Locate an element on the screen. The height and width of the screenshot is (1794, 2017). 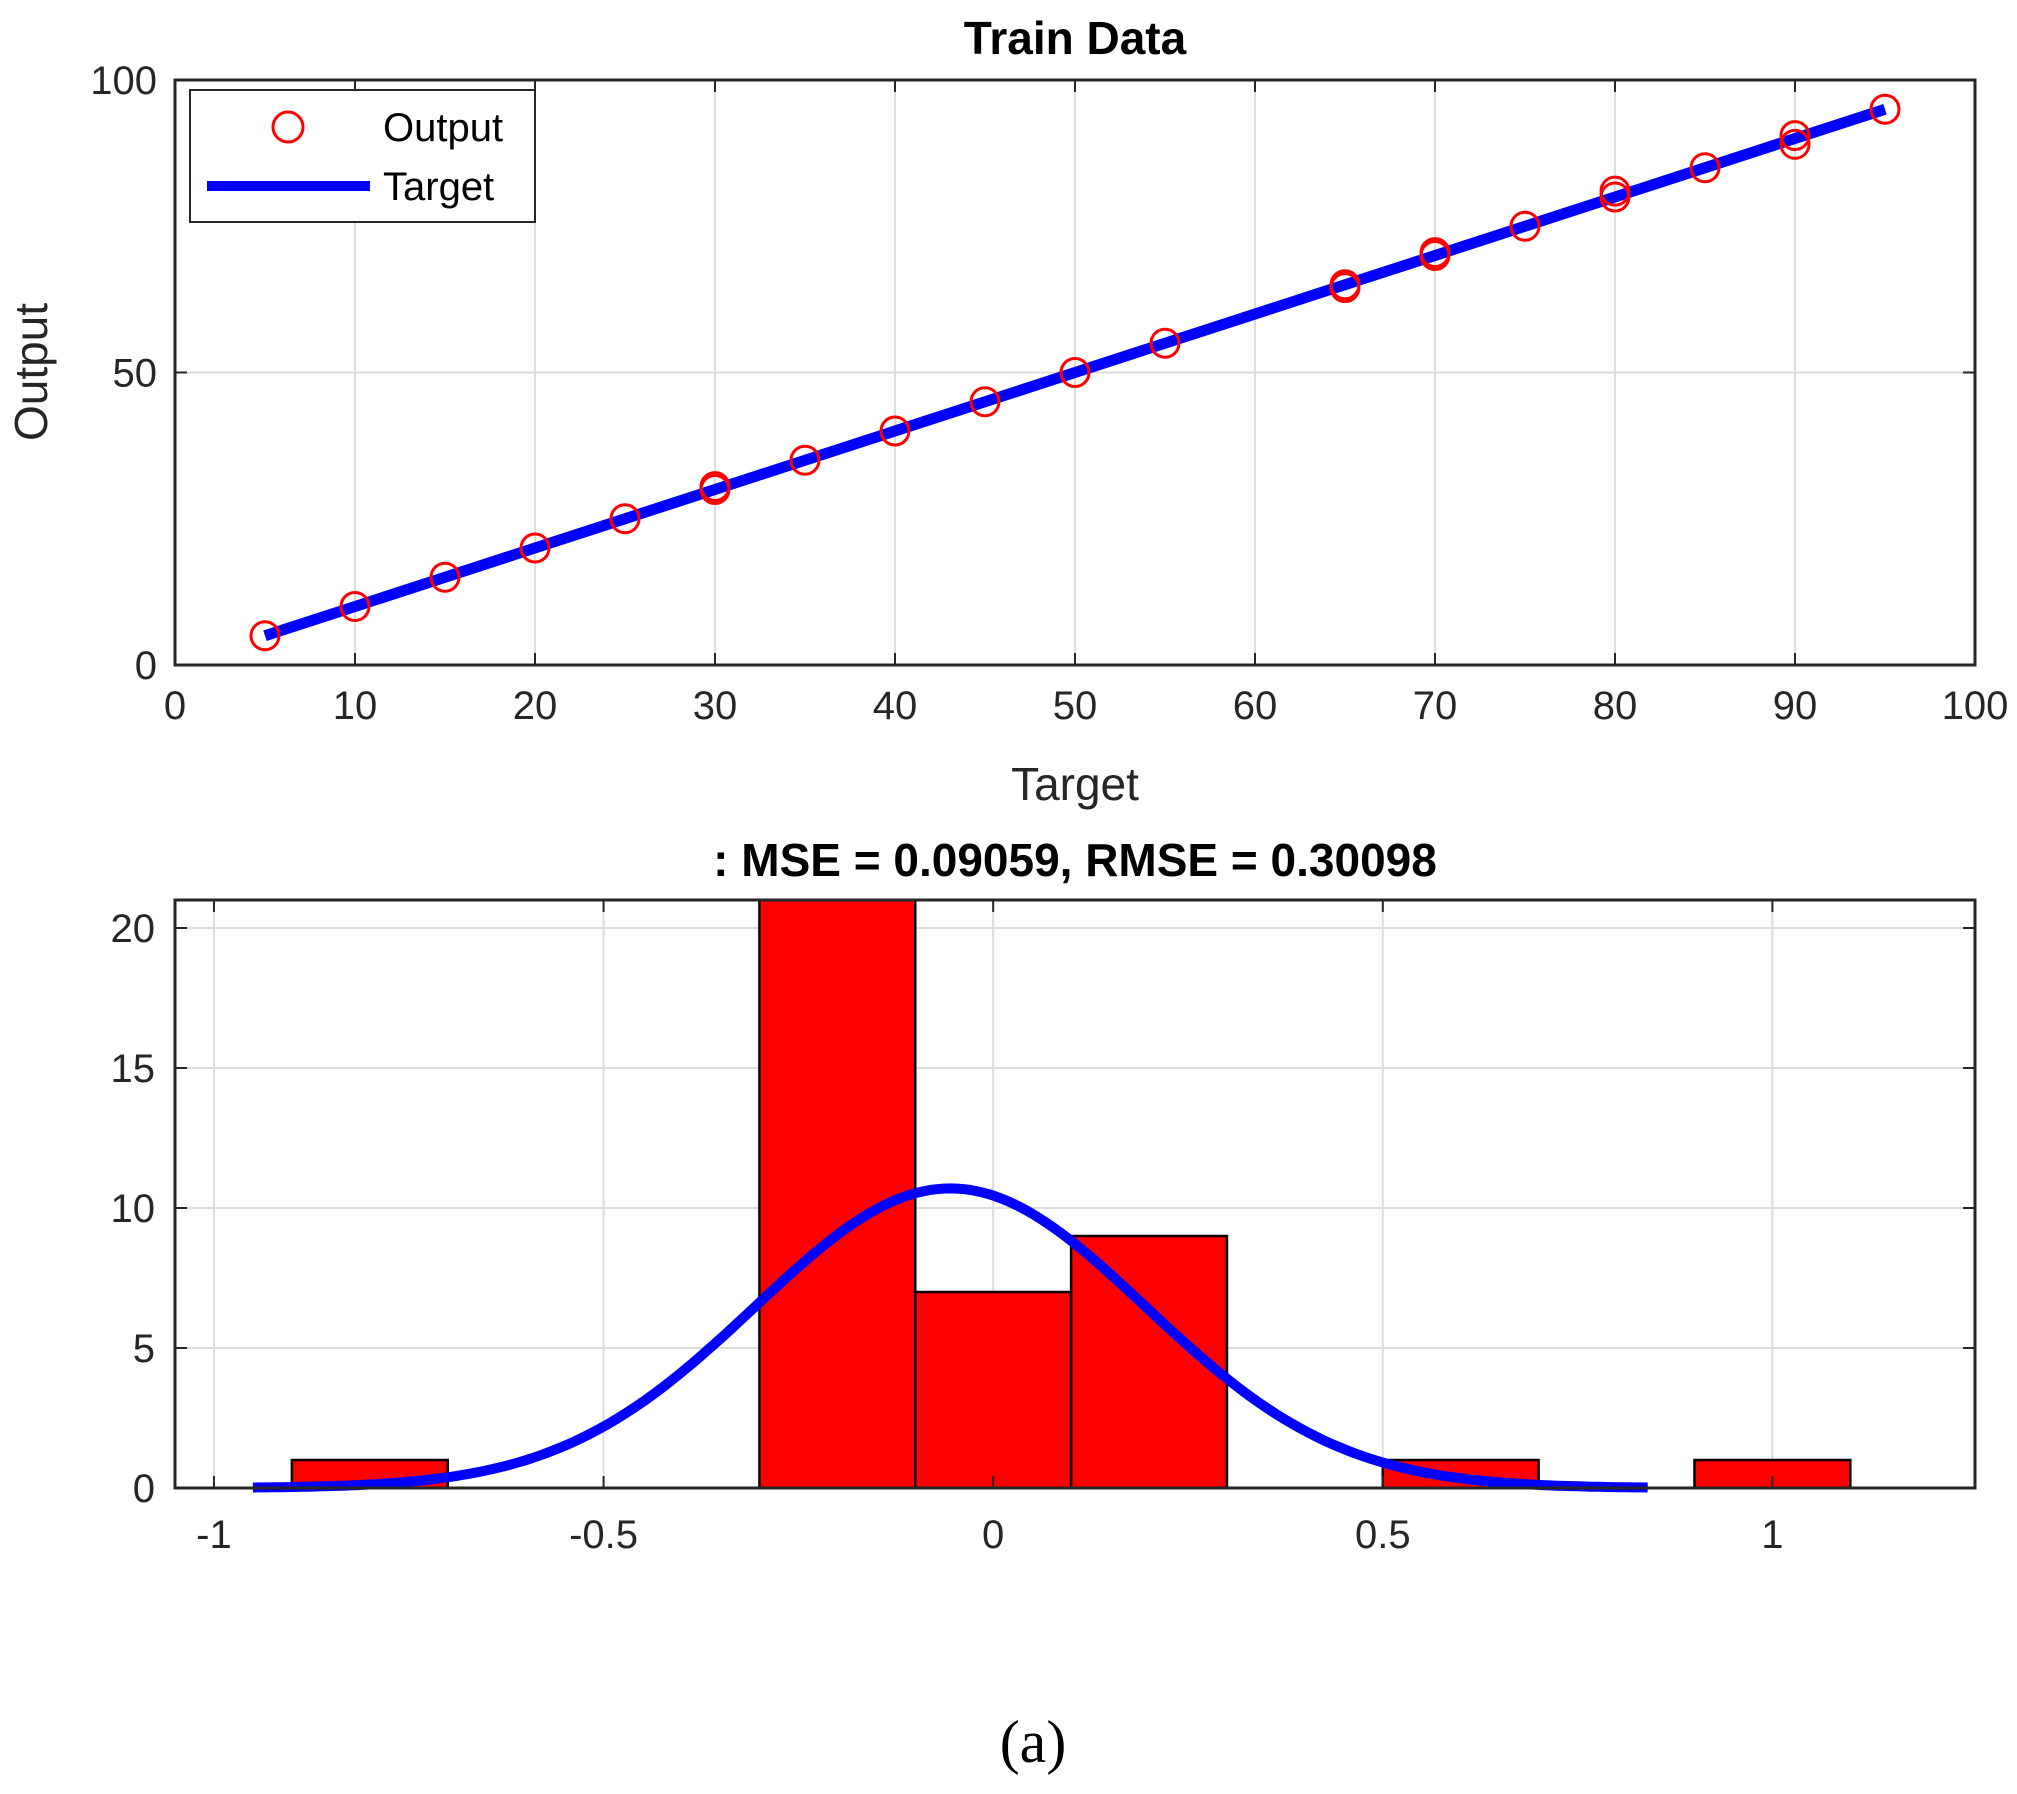
plot2-xtick-label: 0.5 is located at coordinates (1383, 1535).